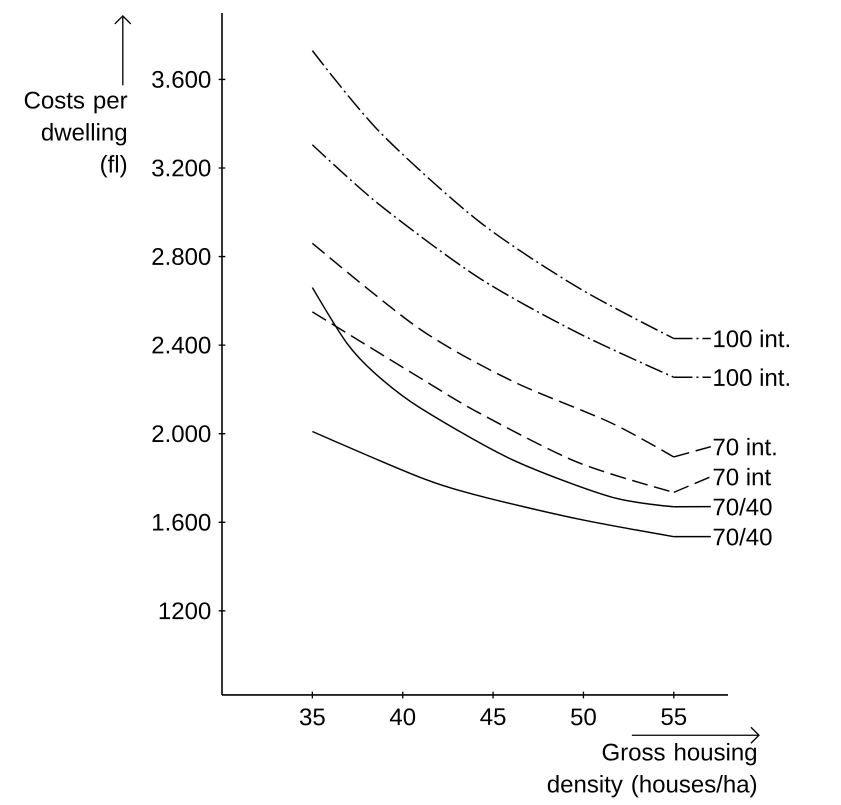 The width and height of the screenshot is (841, 805). I want to click on x-tick-label: 50, so click(583, 717).